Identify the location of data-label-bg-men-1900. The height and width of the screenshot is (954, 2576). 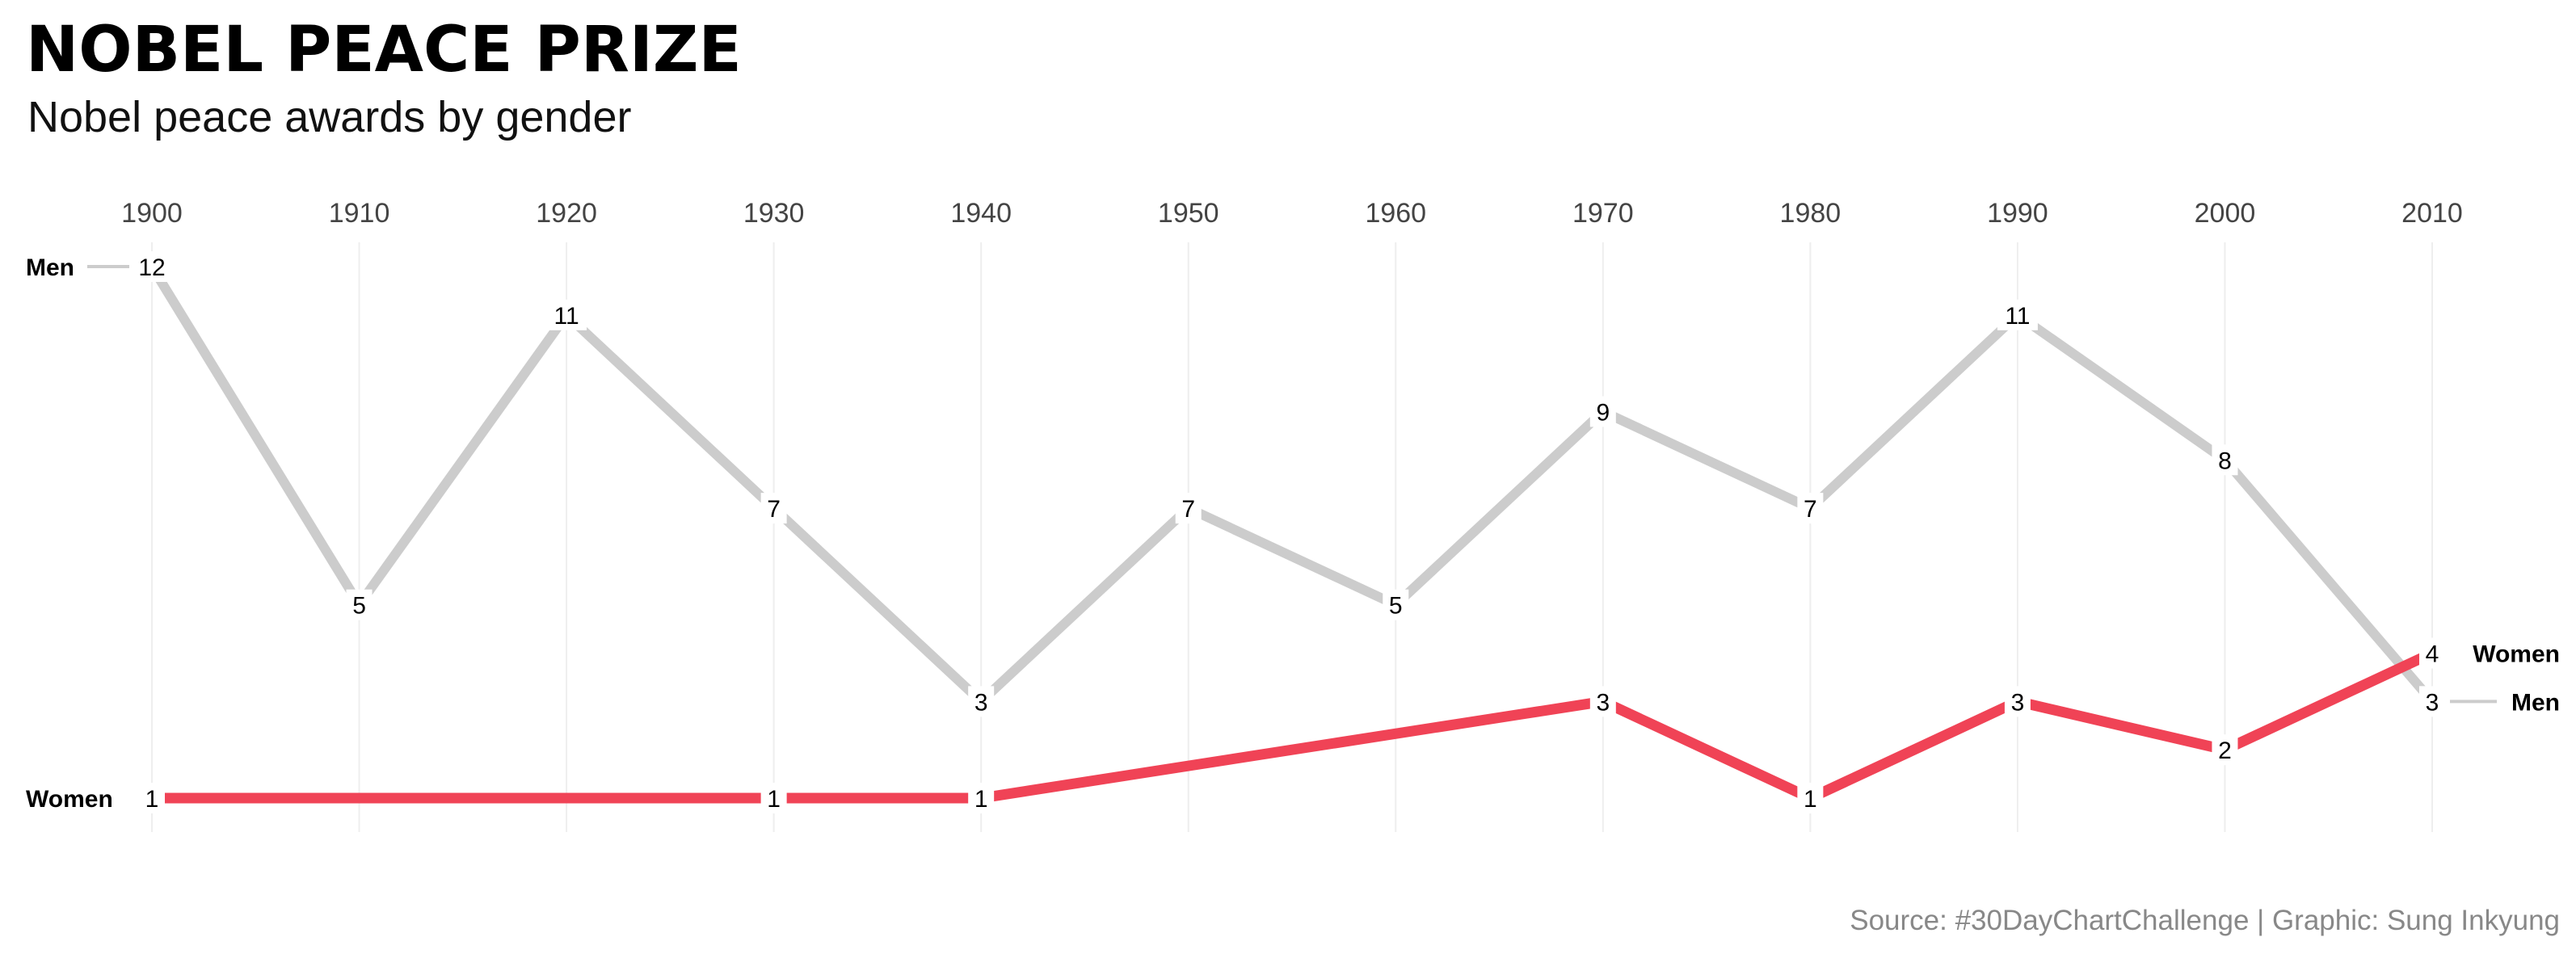
(152, 266).